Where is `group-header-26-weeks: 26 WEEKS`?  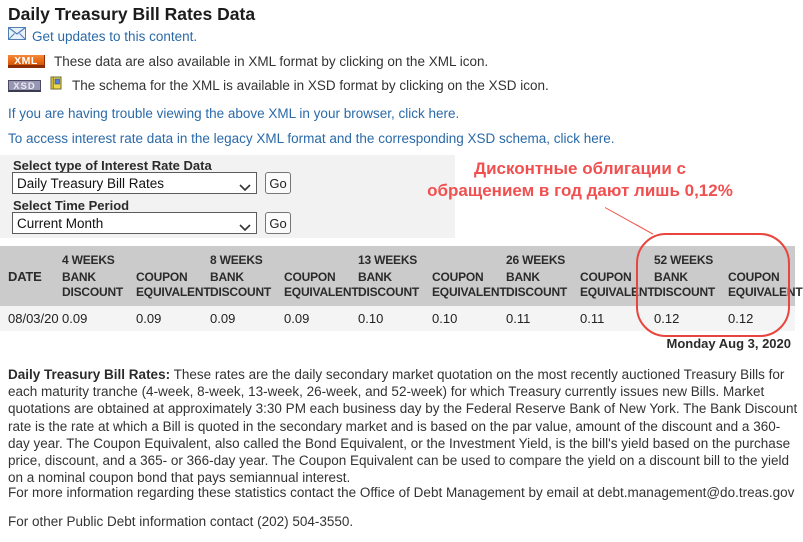 group-header-26-weeks: 26 WEEKS is located at coordinates (536, 257).